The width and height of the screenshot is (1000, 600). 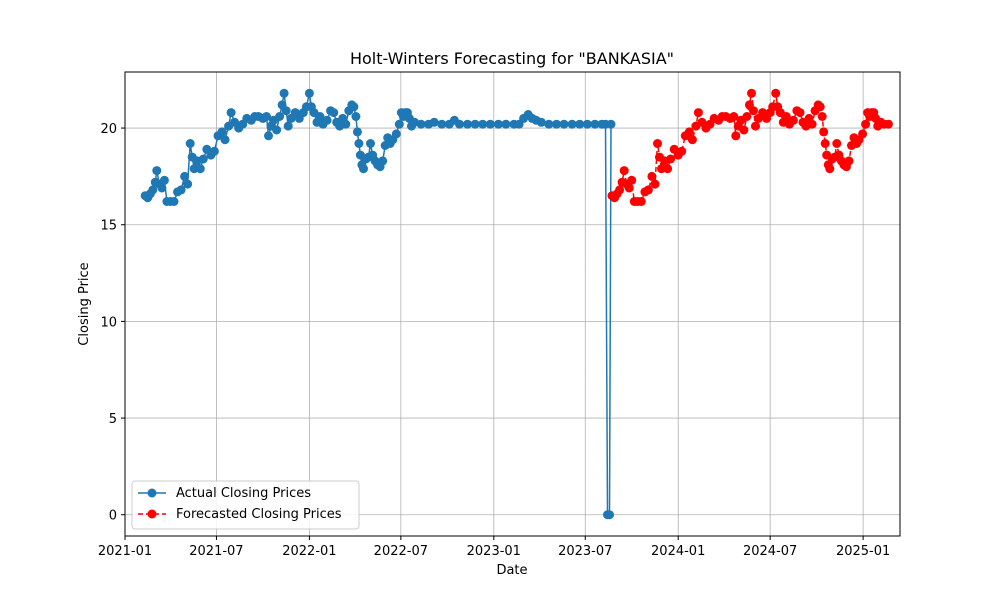 I want to click on chart-title: Holt-Winters Forecasting for "BANKASIA", so click(x=512, y=58).